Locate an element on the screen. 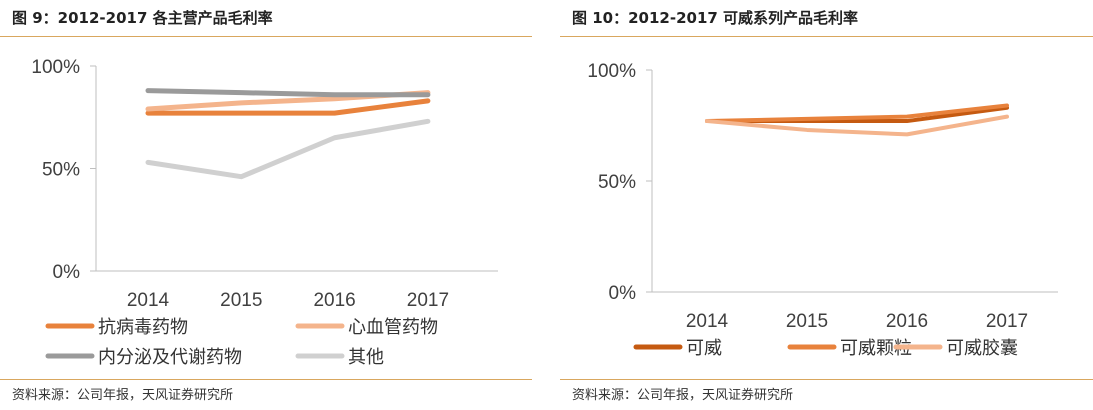 This screenshot has width=1093, height=410. figure-title: 图 9：2012-2017 各主营产品毛利率 is located at coordinates (142, 18).